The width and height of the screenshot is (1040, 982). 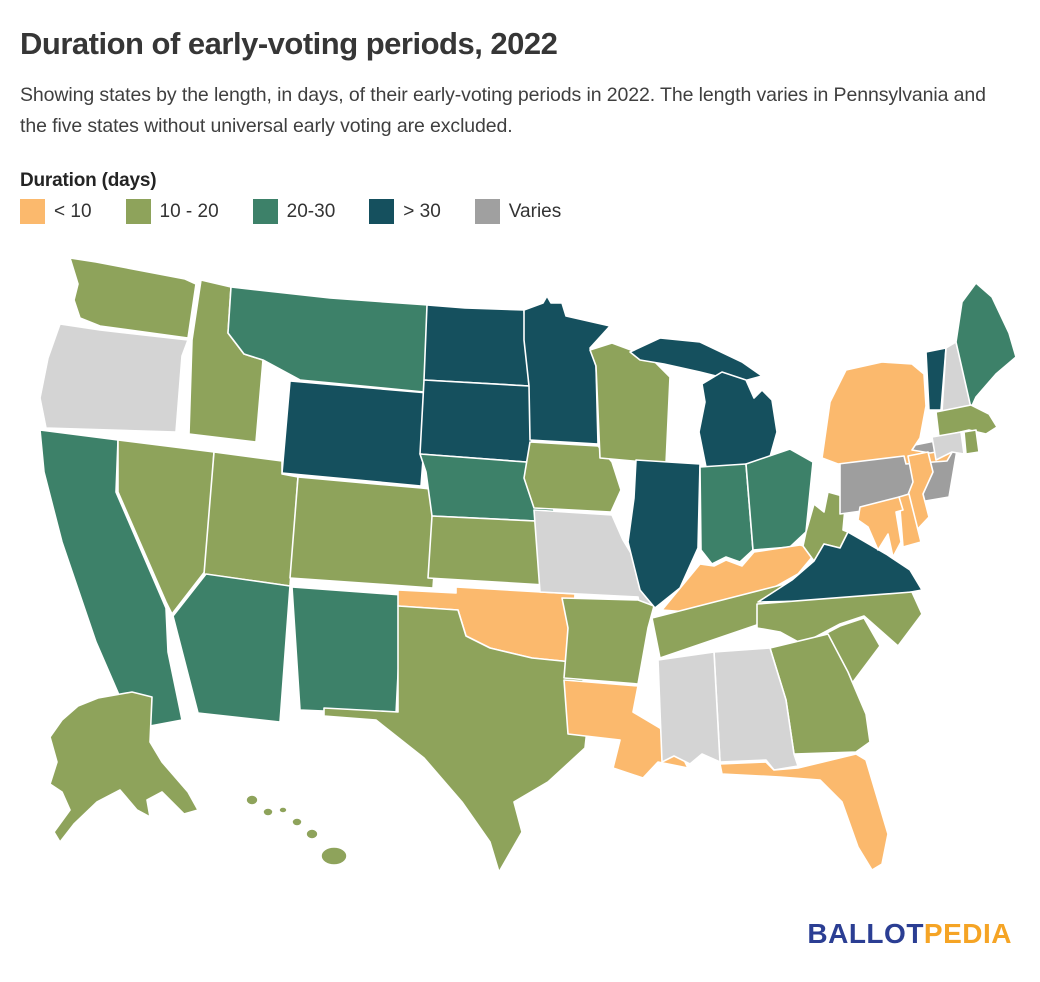 What do you see at coordinates (347, 650) in the screenshot?
I see `state-new-mexico` at bounding box center [347, 650].